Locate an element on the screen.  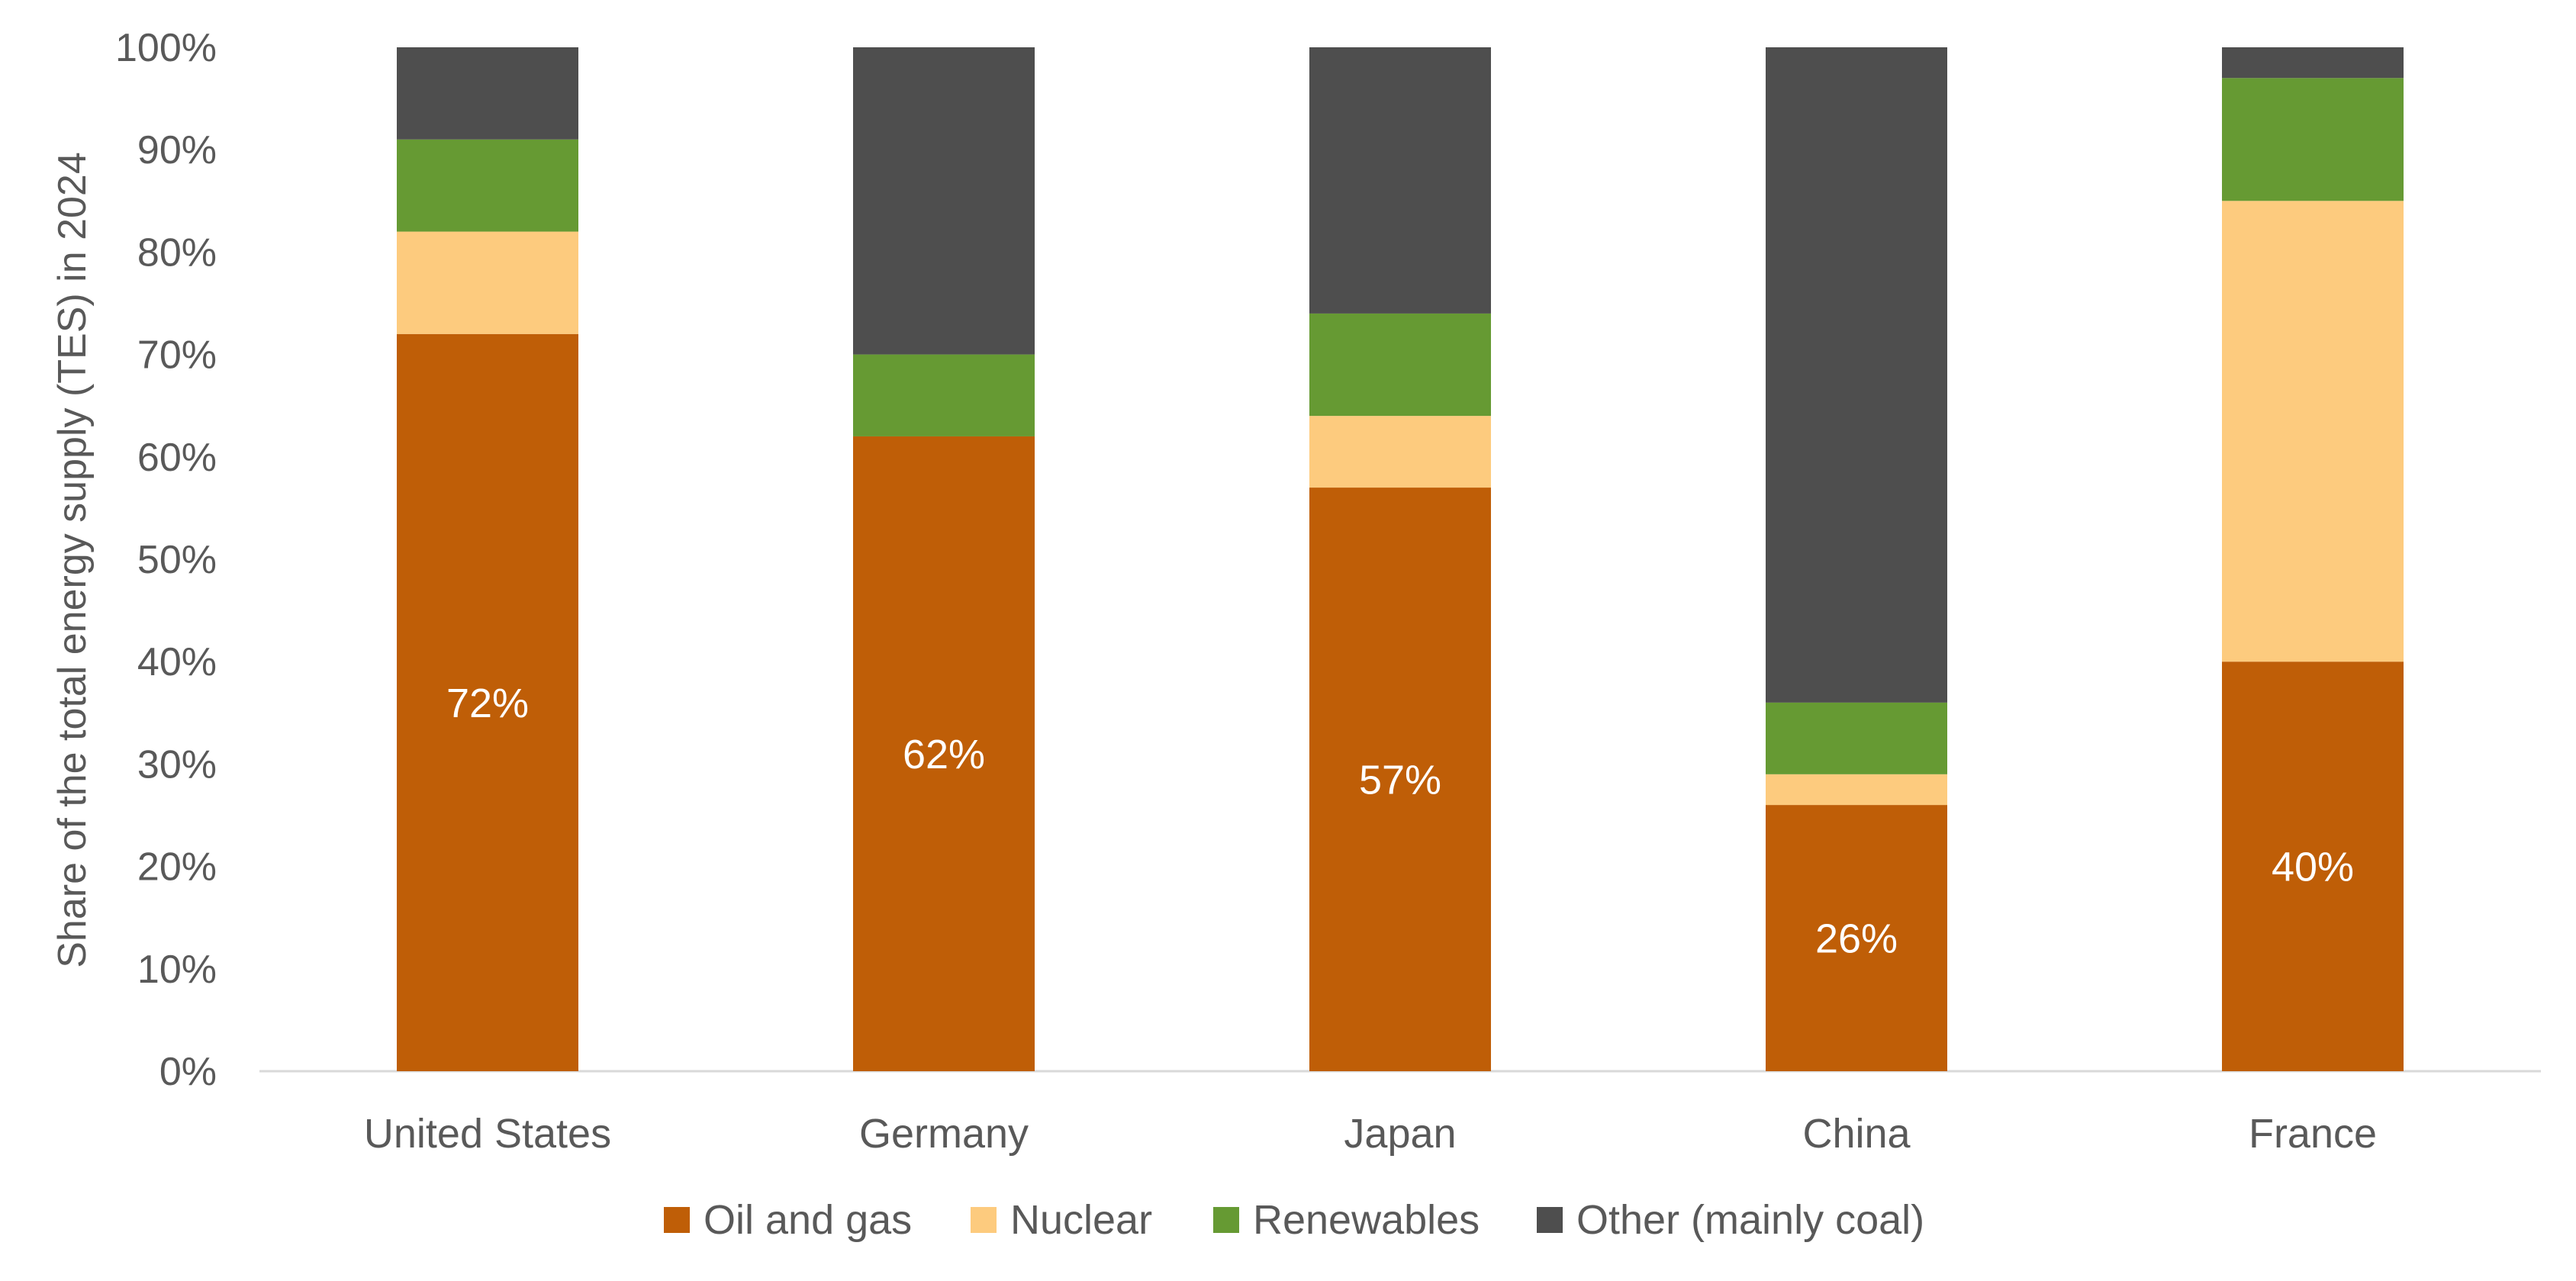
bar-japan-nuclear is located at coordinates (1400, 452).